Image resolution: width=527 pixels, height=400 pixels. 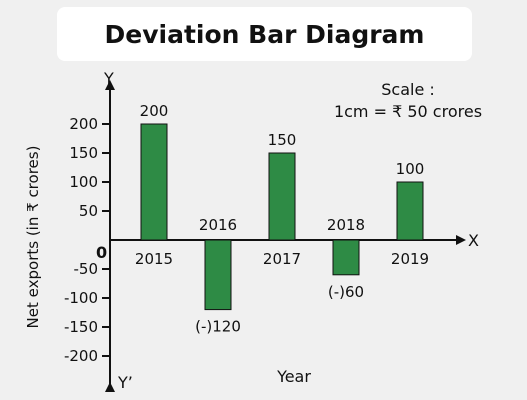 I want to click on category-label: 2018, so click(x=346, y=225).